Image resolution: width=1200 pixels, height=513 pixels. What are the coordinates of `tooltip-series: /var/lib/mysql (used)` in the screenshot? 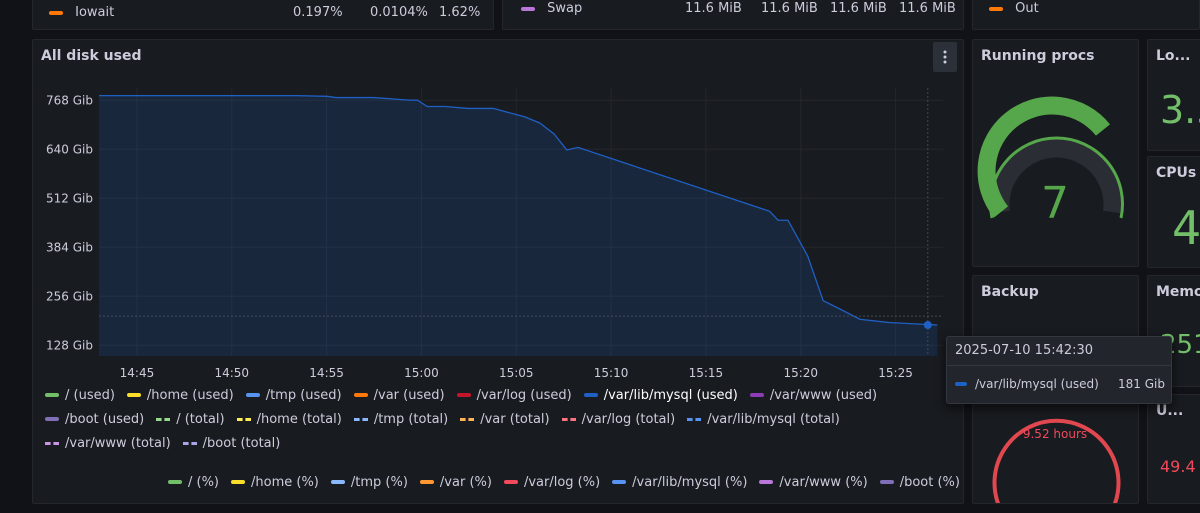 It's located at (1037, 384).